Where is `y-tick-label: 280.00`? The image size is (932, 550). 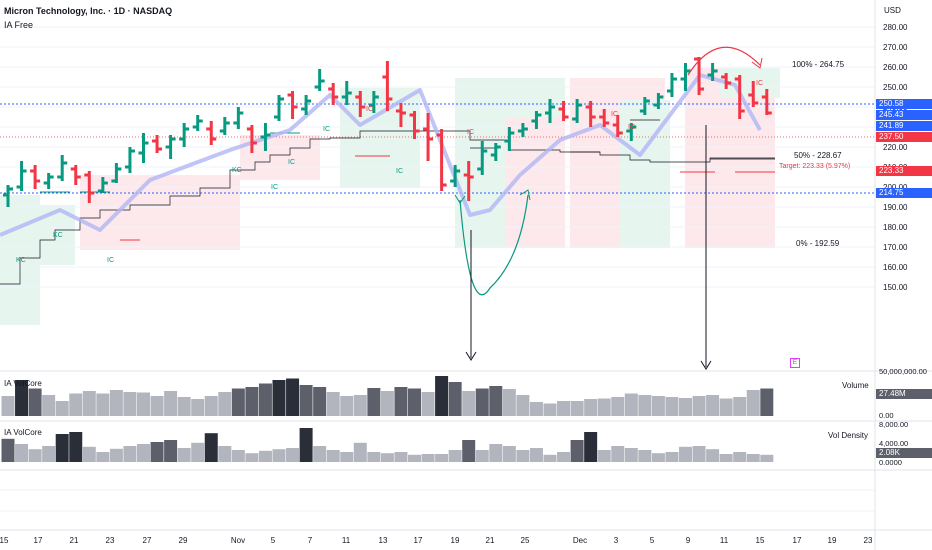
y-tick-label: 280.00 is located at coordinates (895, 27).